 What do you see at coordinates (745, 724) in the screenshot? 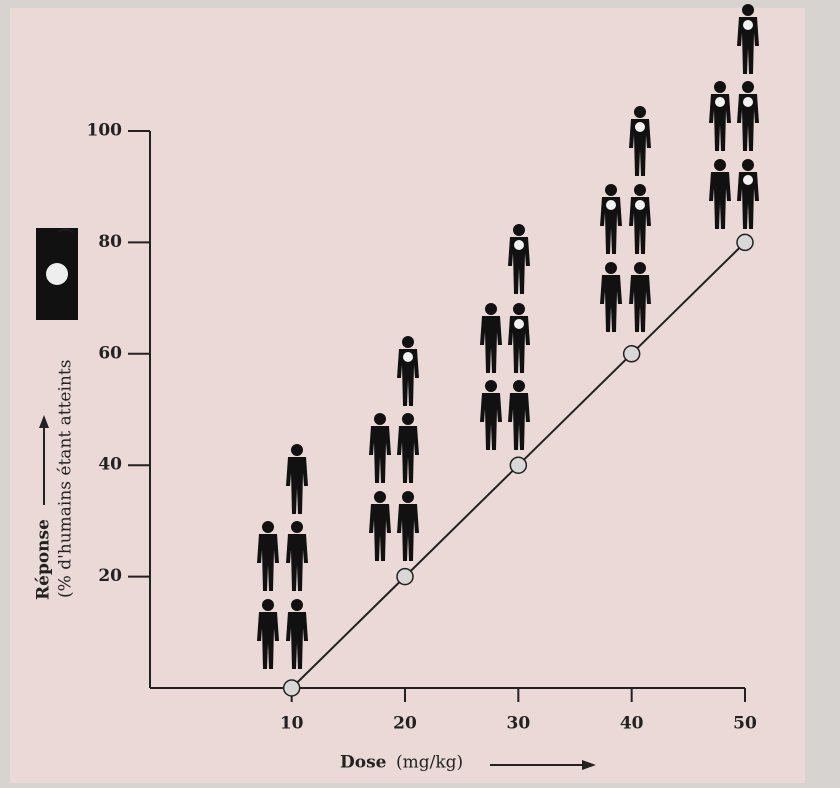
I see `x-tick-label: 50` at bounding box center [745, 724].